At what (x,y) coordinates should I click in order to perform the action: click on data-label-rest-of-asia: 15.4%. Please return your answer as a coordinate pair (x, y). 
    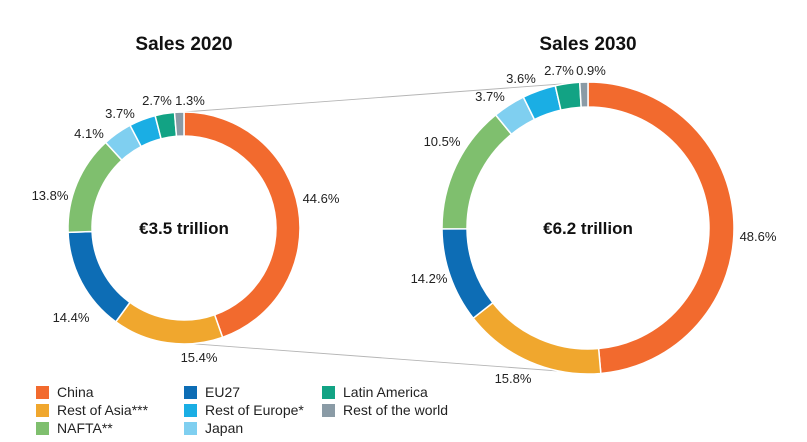
    Looking at the image, I should click on (199, 357).